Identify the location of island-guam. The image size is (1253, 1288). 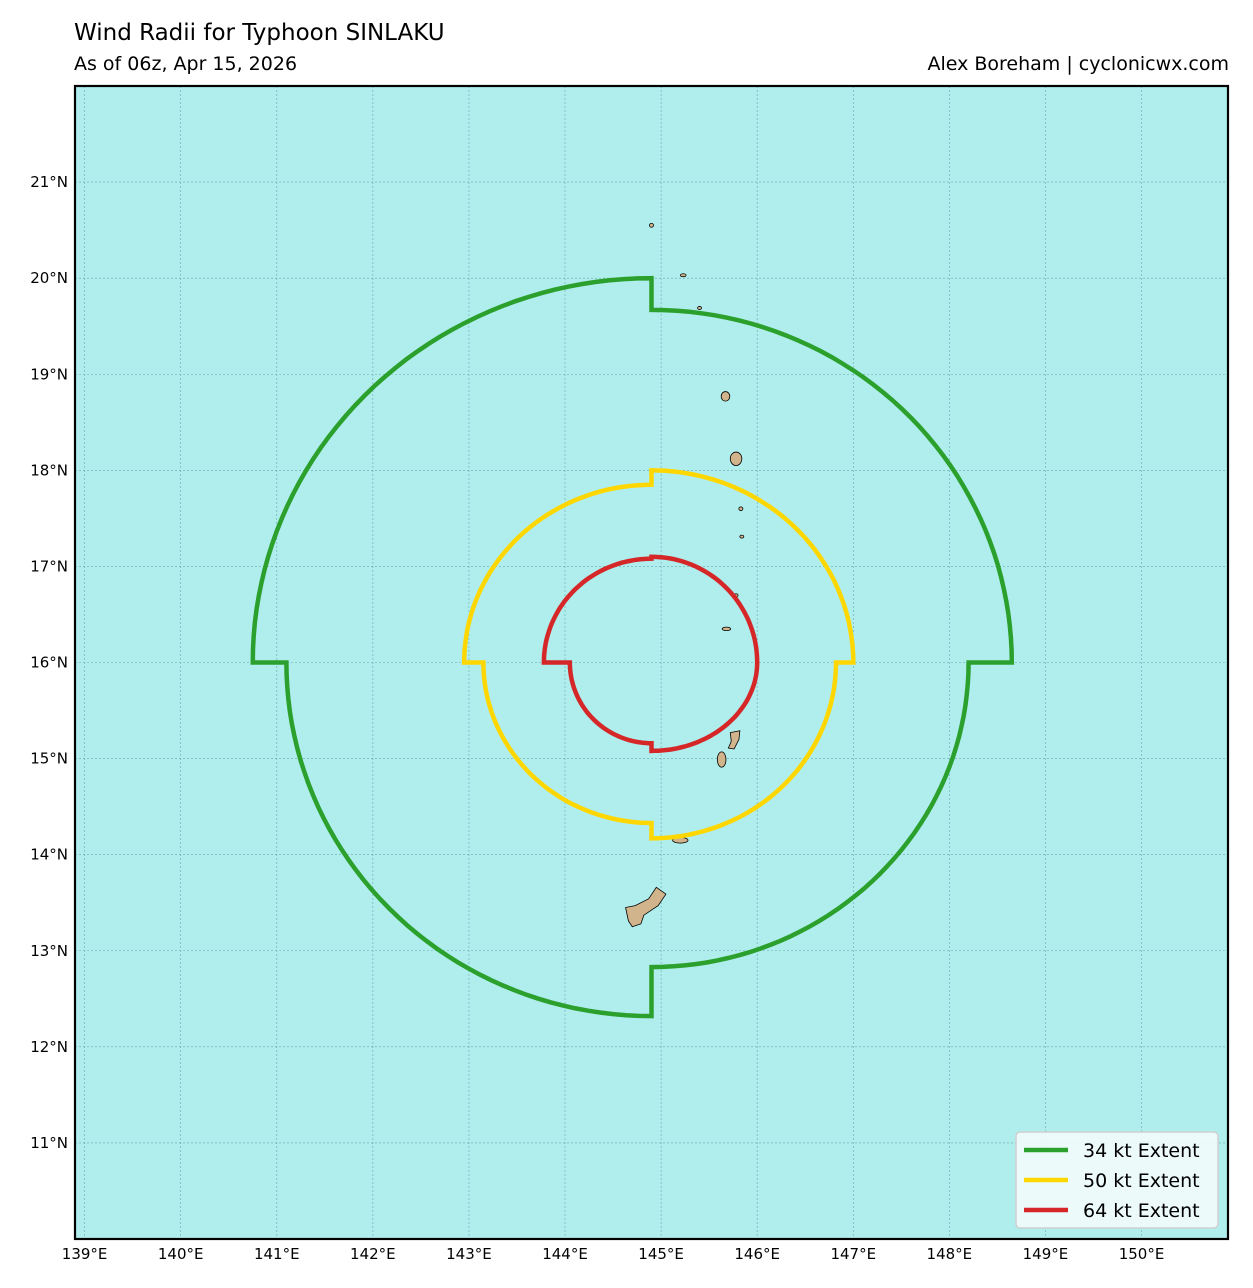
(646, 907).